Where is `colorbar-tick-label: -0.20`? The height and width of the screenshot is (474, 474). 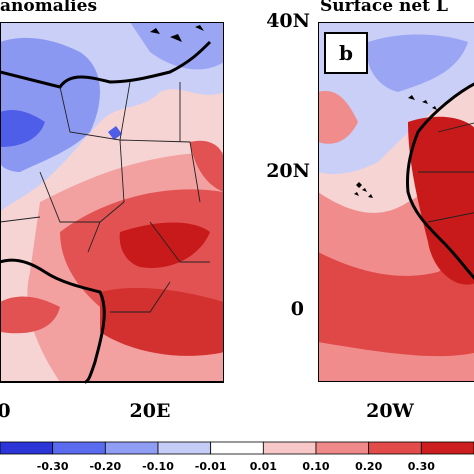
colorbar-tick-label: -0.20 is located at coordinates (105, 466).